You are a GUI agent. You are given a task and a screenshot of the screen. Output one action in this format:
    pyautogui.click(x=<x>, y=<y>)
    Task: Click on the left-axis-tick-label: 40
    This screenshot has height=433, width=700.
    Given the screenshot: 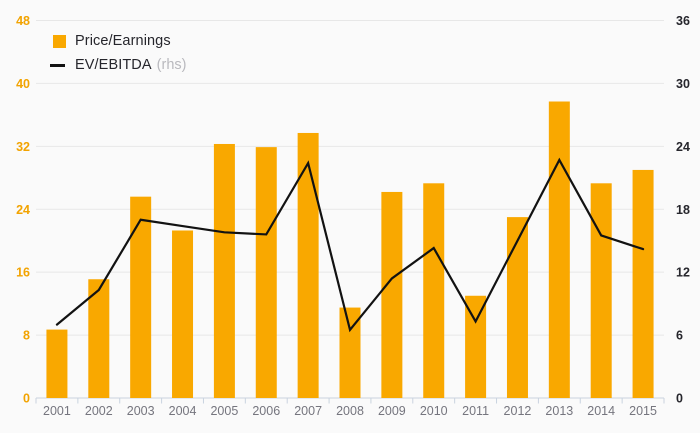 What is the action you would take?
    pyautogui.click(x=23, y=84)
    